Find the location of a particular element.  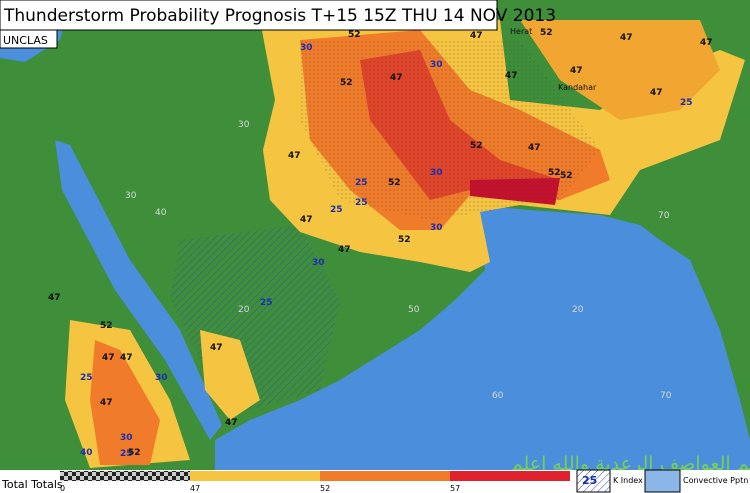

classification-box is located at coordinates (29, 39).